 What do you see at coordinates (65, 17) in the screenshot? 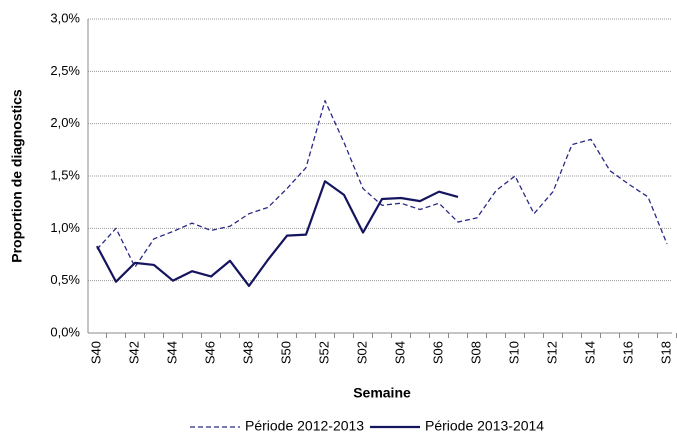
I see `y-tick-label: 3,0%` at bounding box center [65, 17].